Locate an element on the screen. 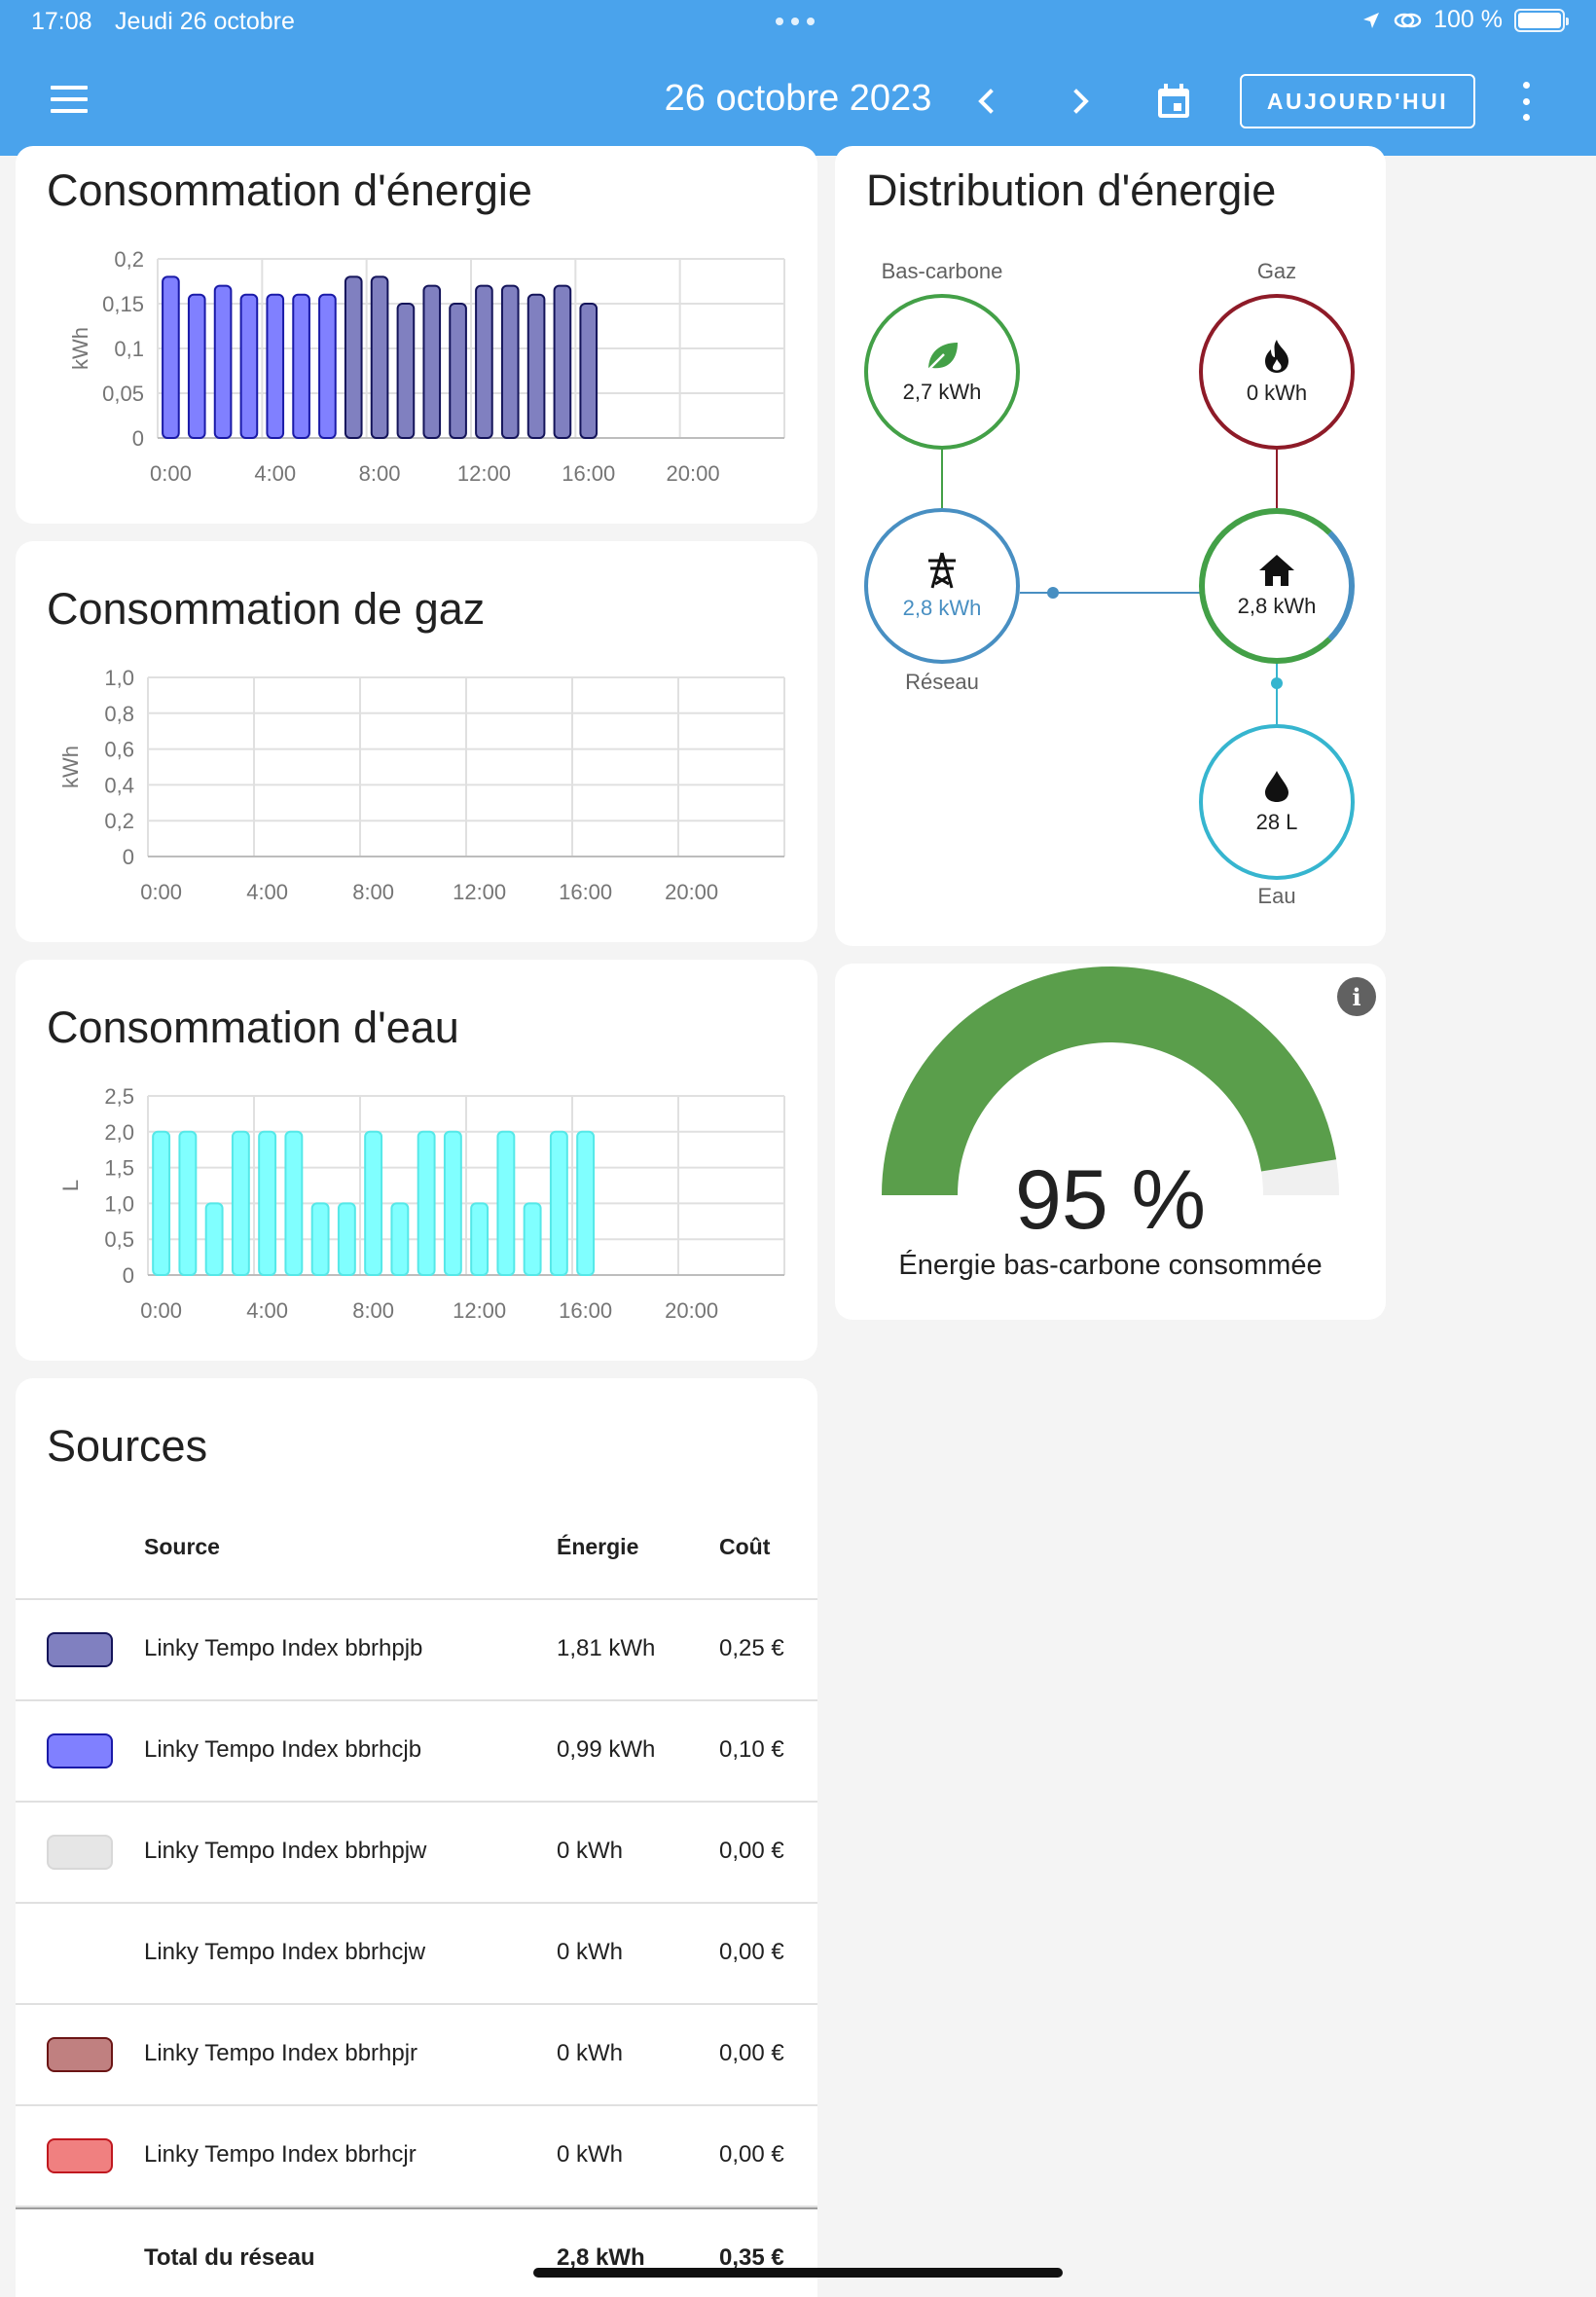 This screenshot has width=1596, height=2297. gauge-fill is located at coordinates (1109, 1081).